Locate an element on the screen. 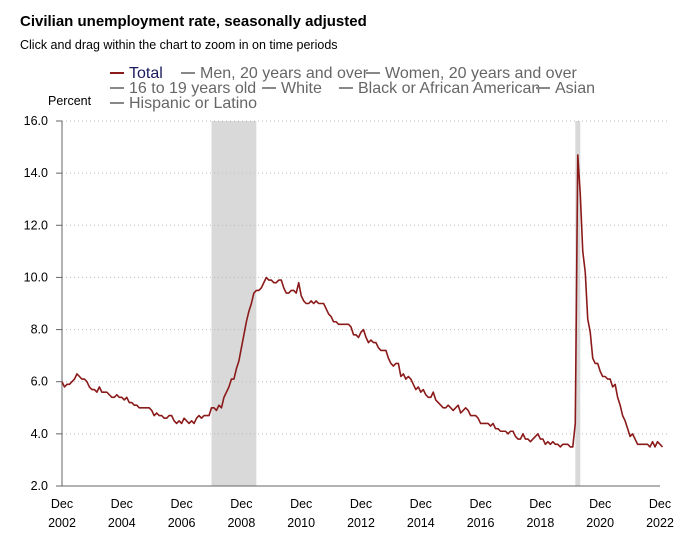  legend-item-asian: Asian is located at coordinates (565, 89).